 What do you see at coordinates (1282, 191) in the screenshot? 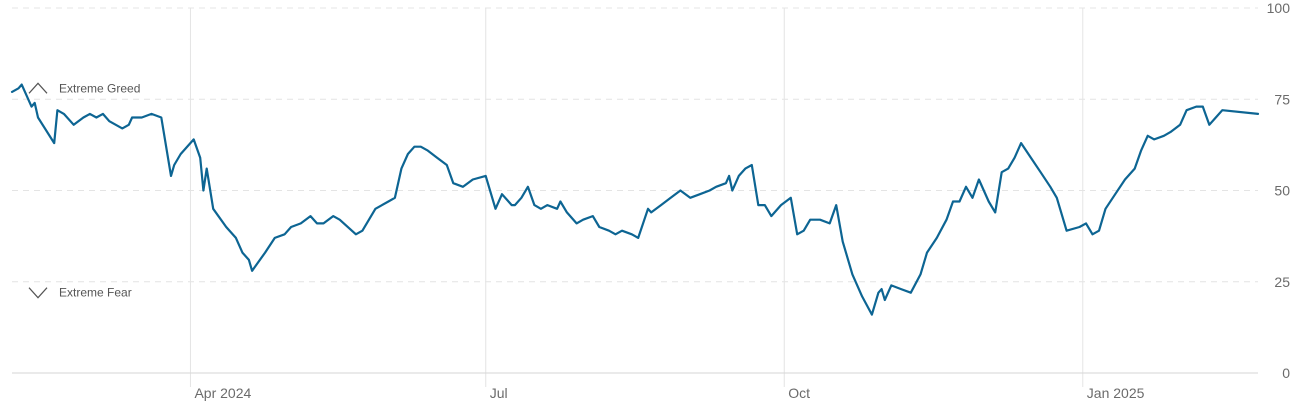
I see `y-tick-label: 50` at bounding box center [1282, 191].